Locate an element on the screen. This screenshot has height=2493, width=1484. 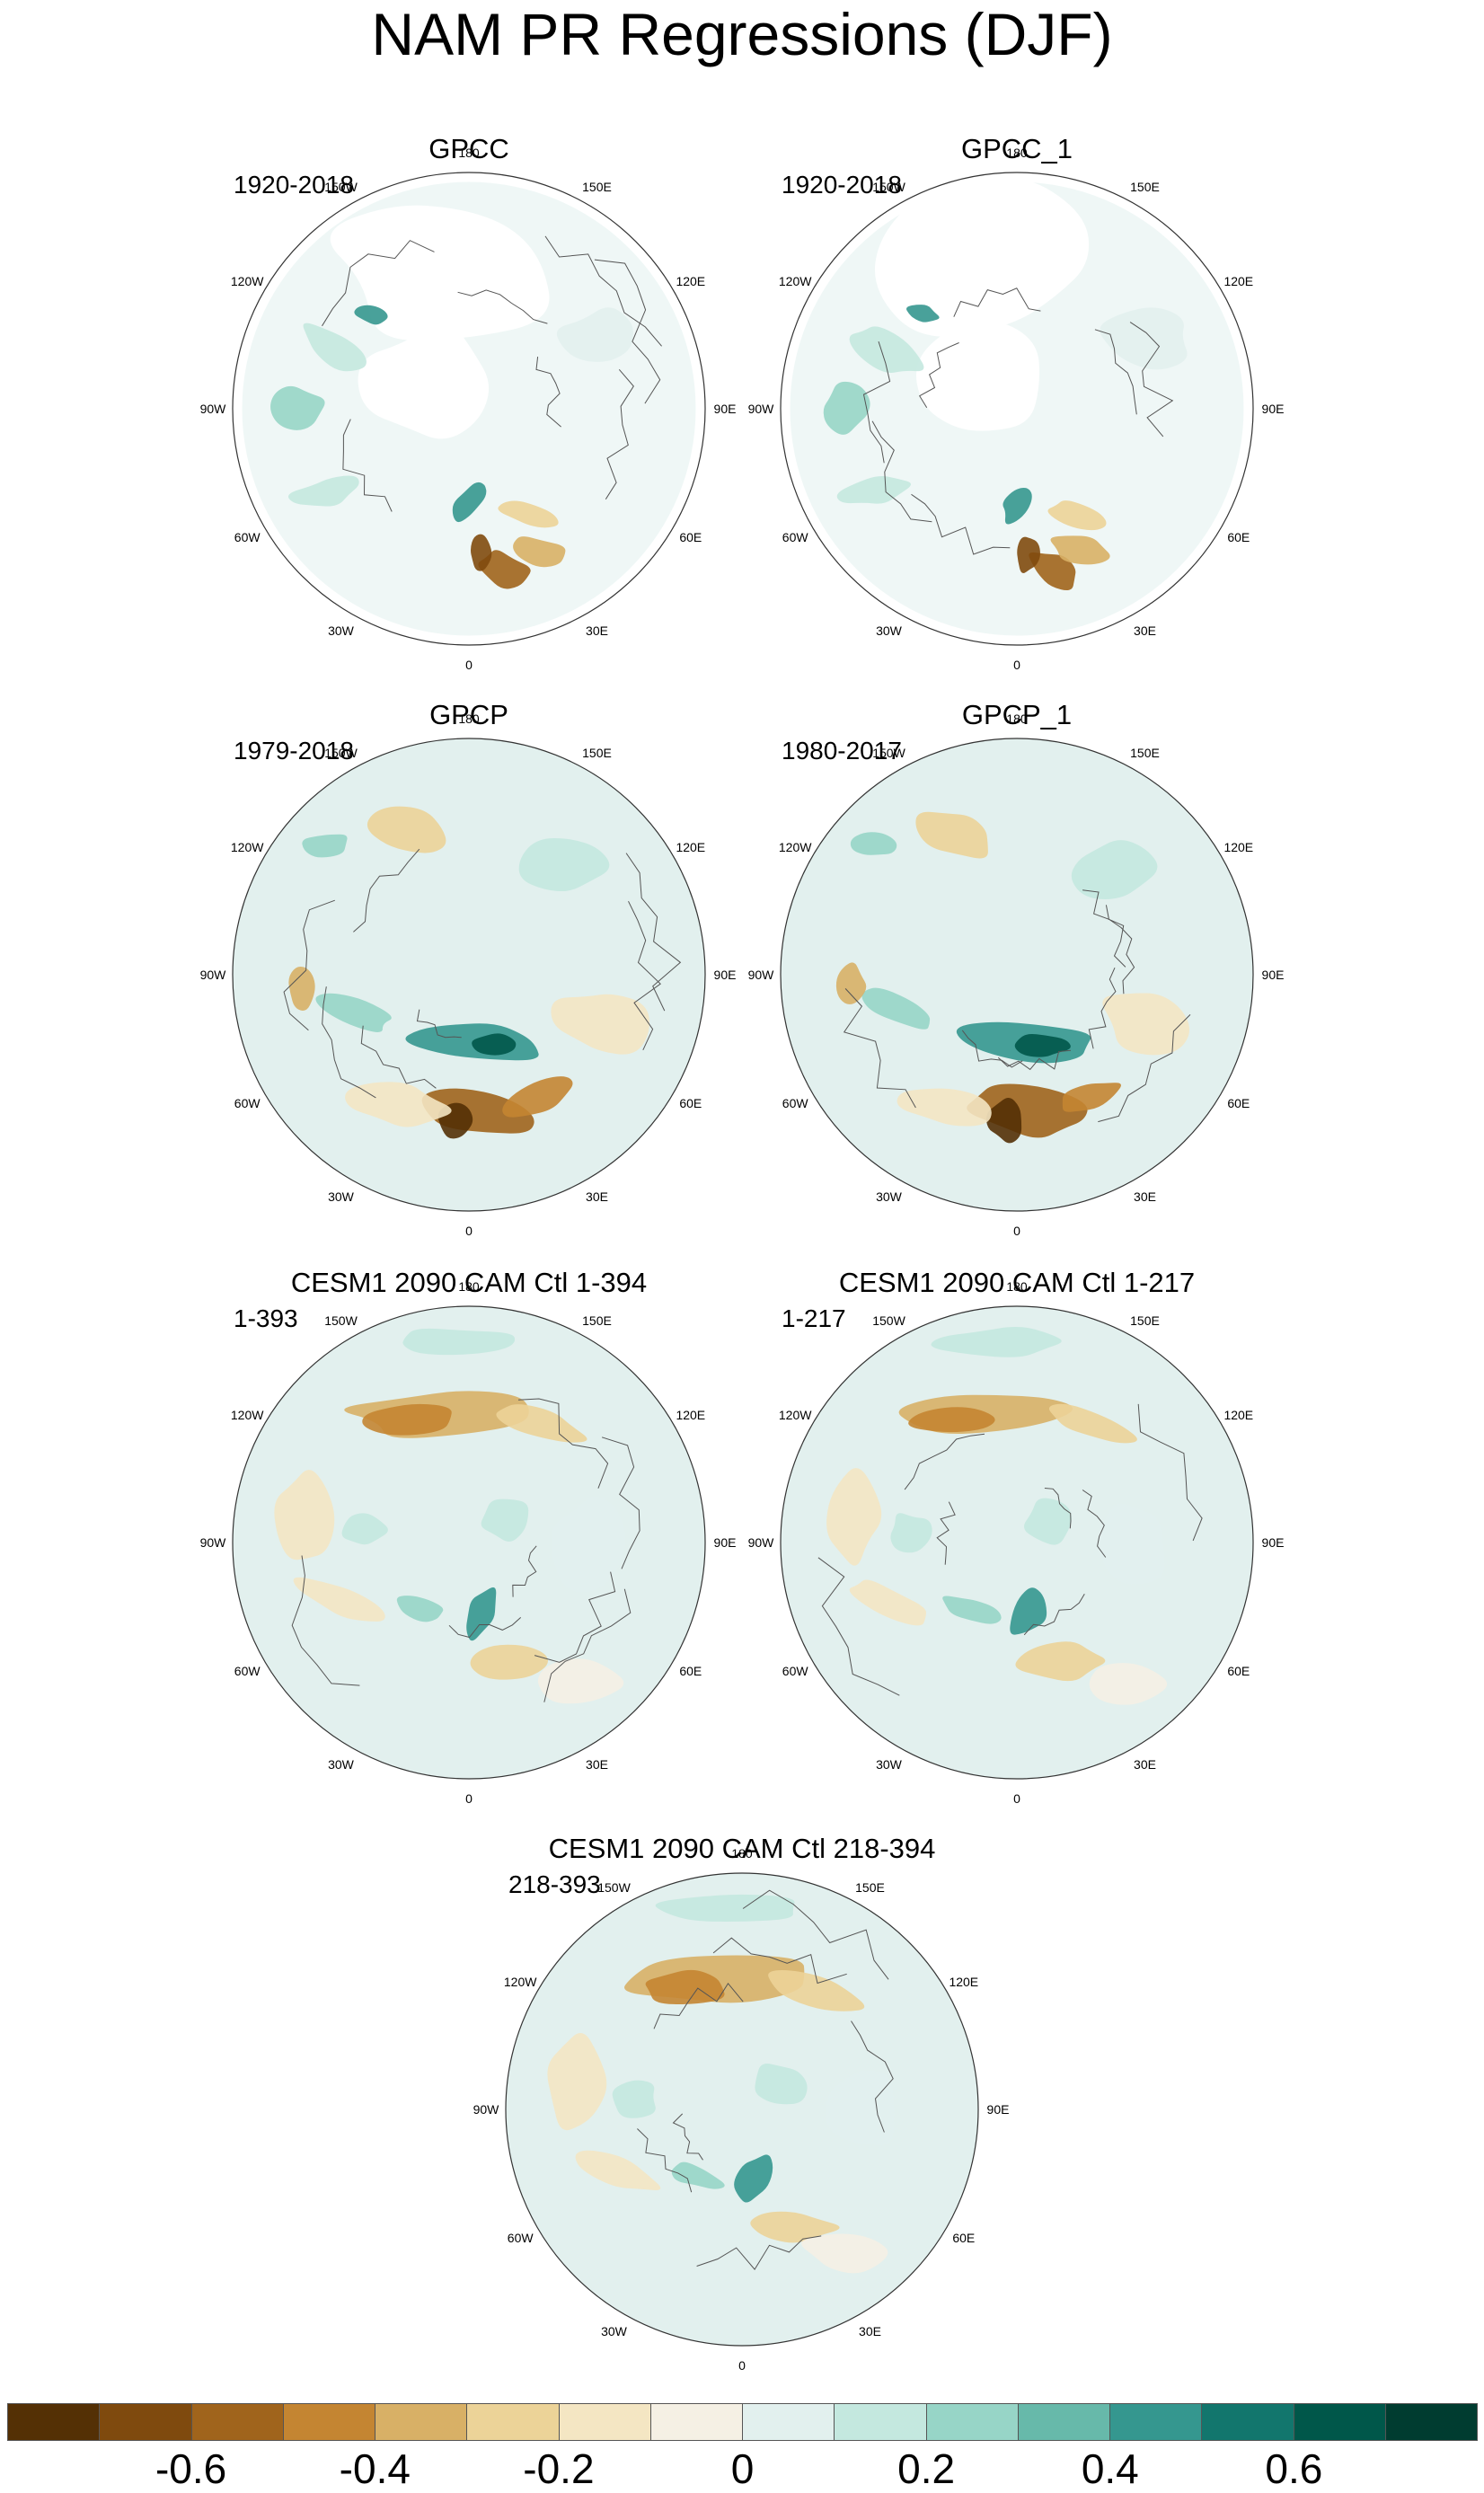
panel-title: CESM1 2090 CAM Ctl 1-394 is located at coordinates (469, 1282).